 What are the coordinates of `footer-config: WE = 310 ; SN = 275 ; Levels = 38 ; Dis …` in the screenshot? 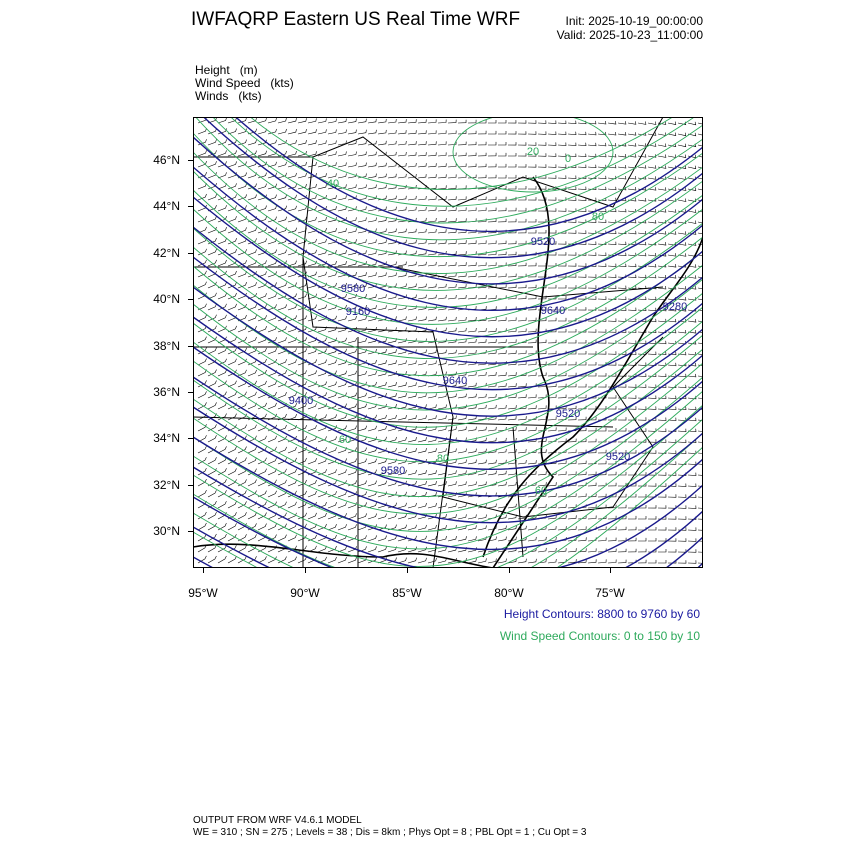 It's located at (390, 832).